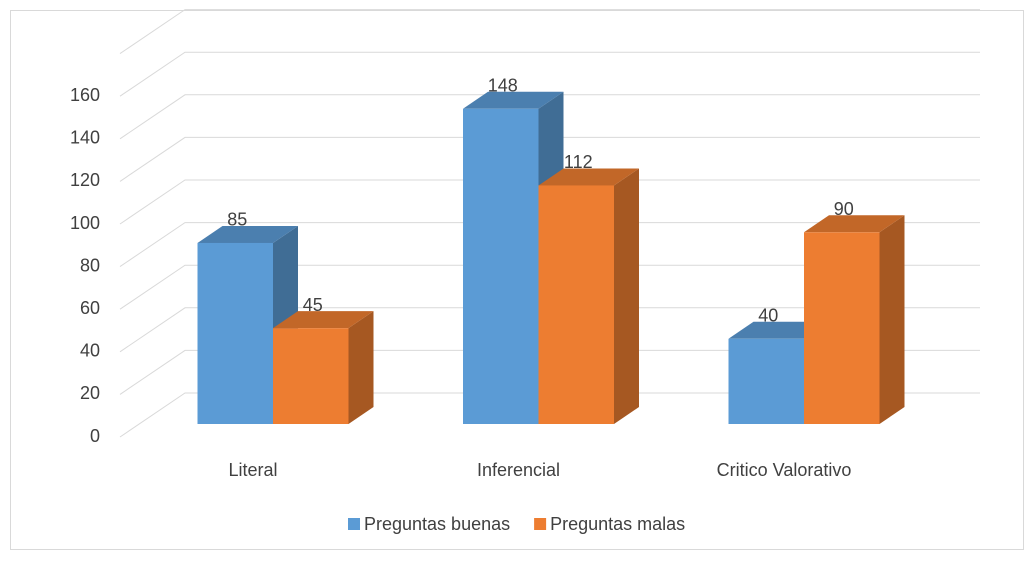 The image size is (1034, 562). Describe the element at coordinates (90, 265) in the screenshot. I see `y-tick-label: 80` at that location.